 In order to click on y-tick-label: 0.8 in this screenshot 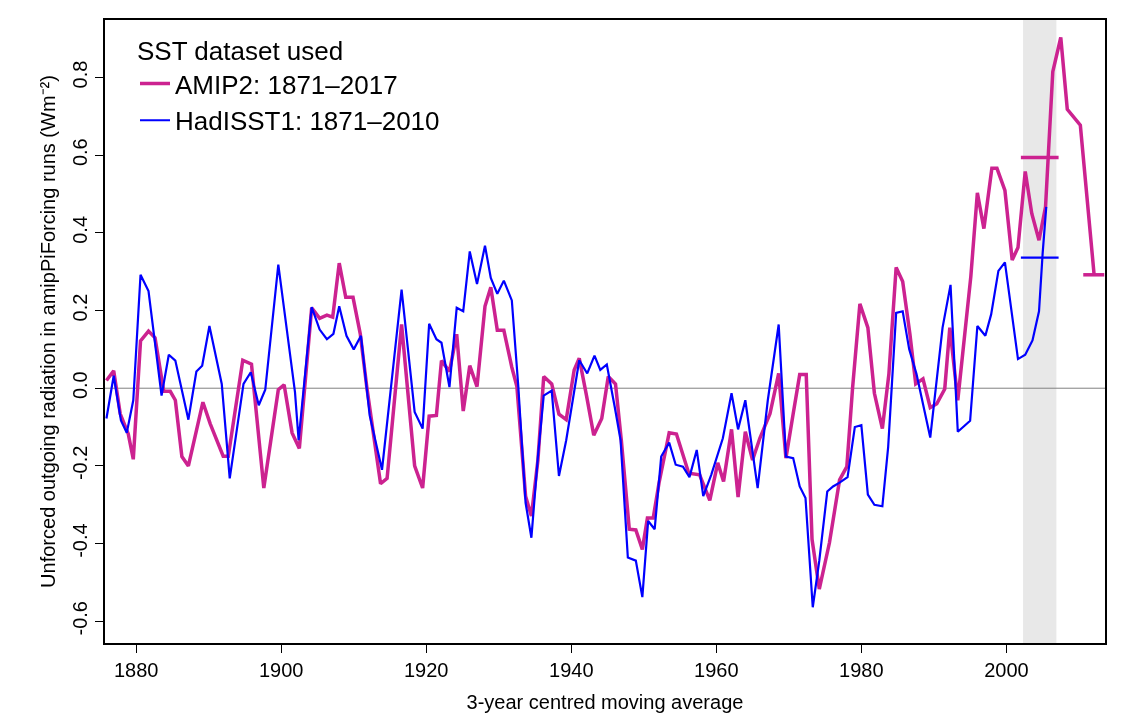, I will do `click(80, 74)`.